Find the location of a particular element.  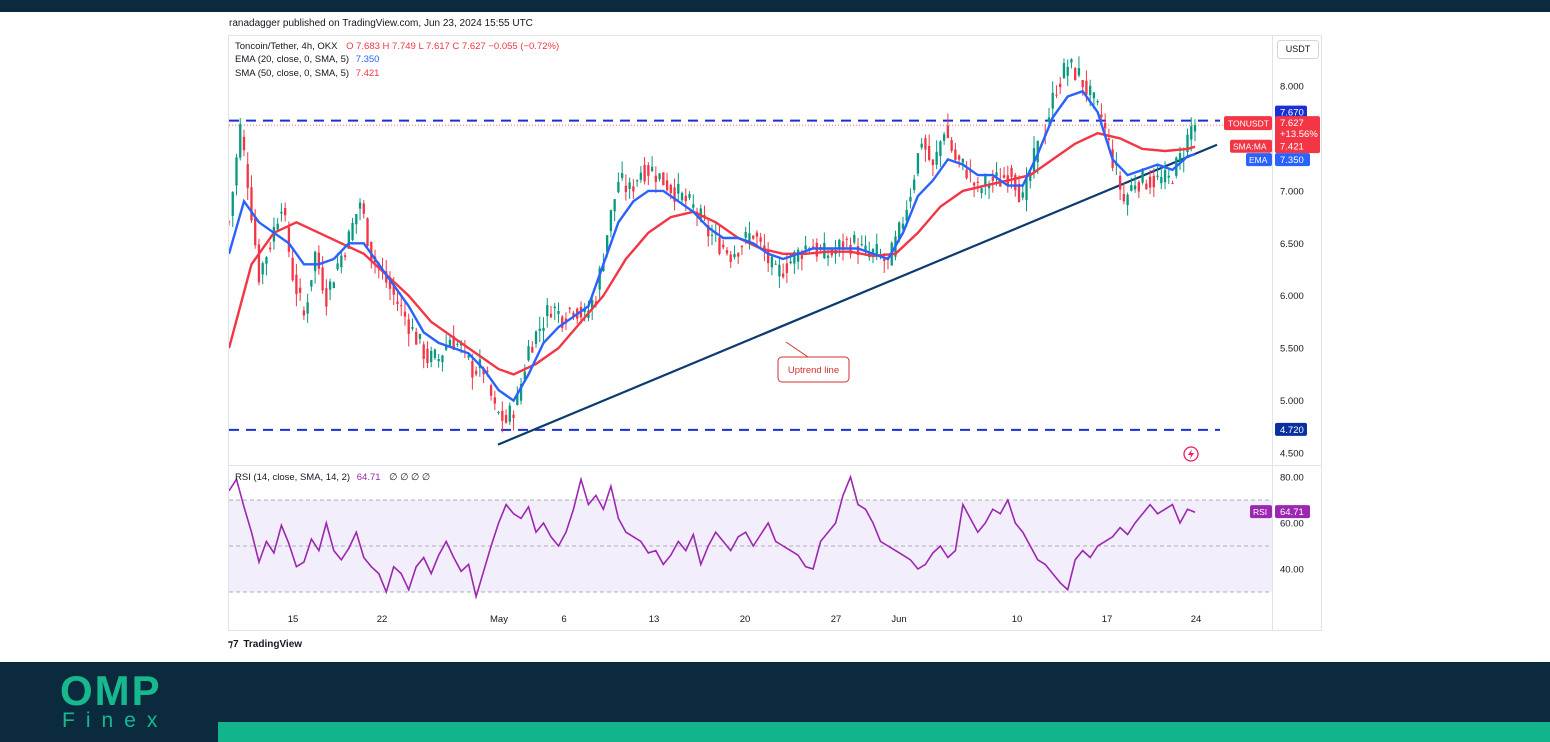

annotation-text: Uptrend line is located at coordinates (813, 370).